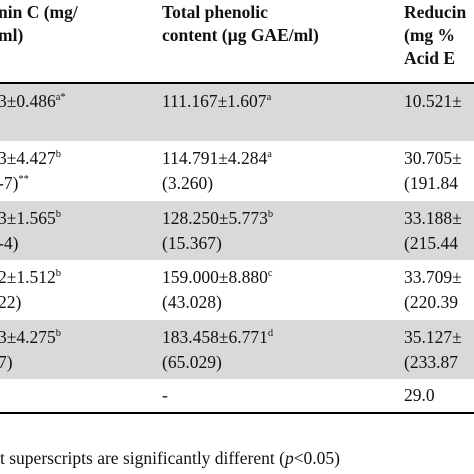 The image size is (474, 474). What do you see at coordinates (217, 277) in the screenshot?
I see `phenolic-value: 159.000±8.880c` at bounding box center [217, 277].